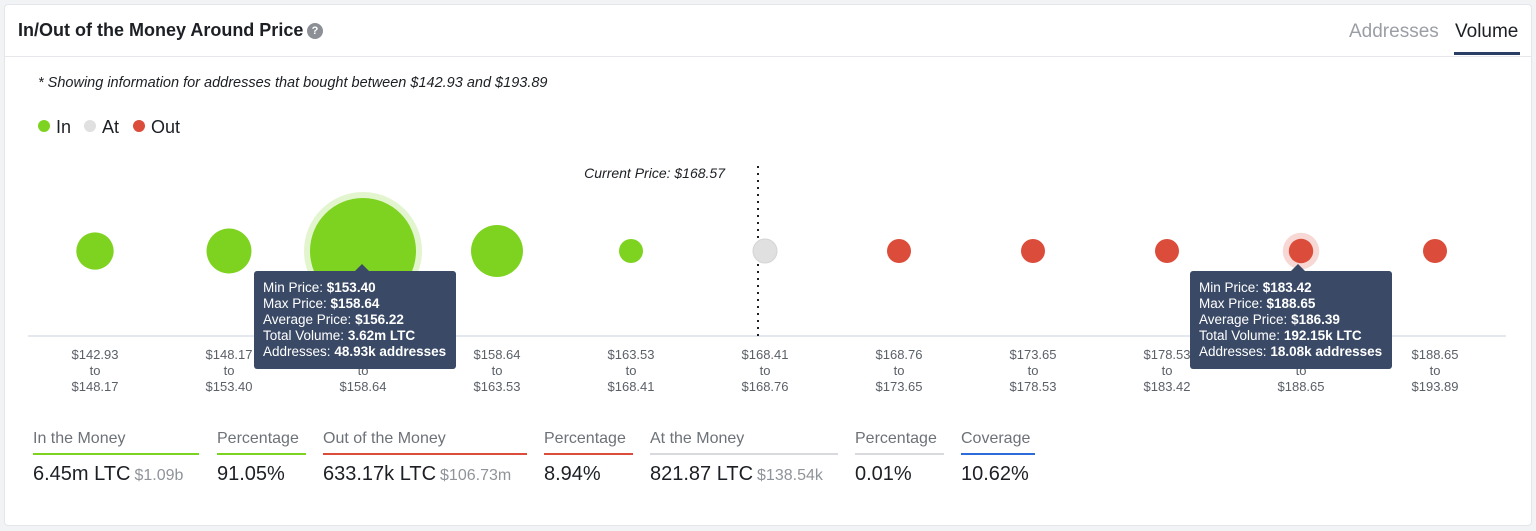 Image resolution: width=1536 pixels, height=531 pixels. Describe the element at coordinates (333, 319) in the screenshot. I see `tooltip-line: Average Price: $156.22` at that location.